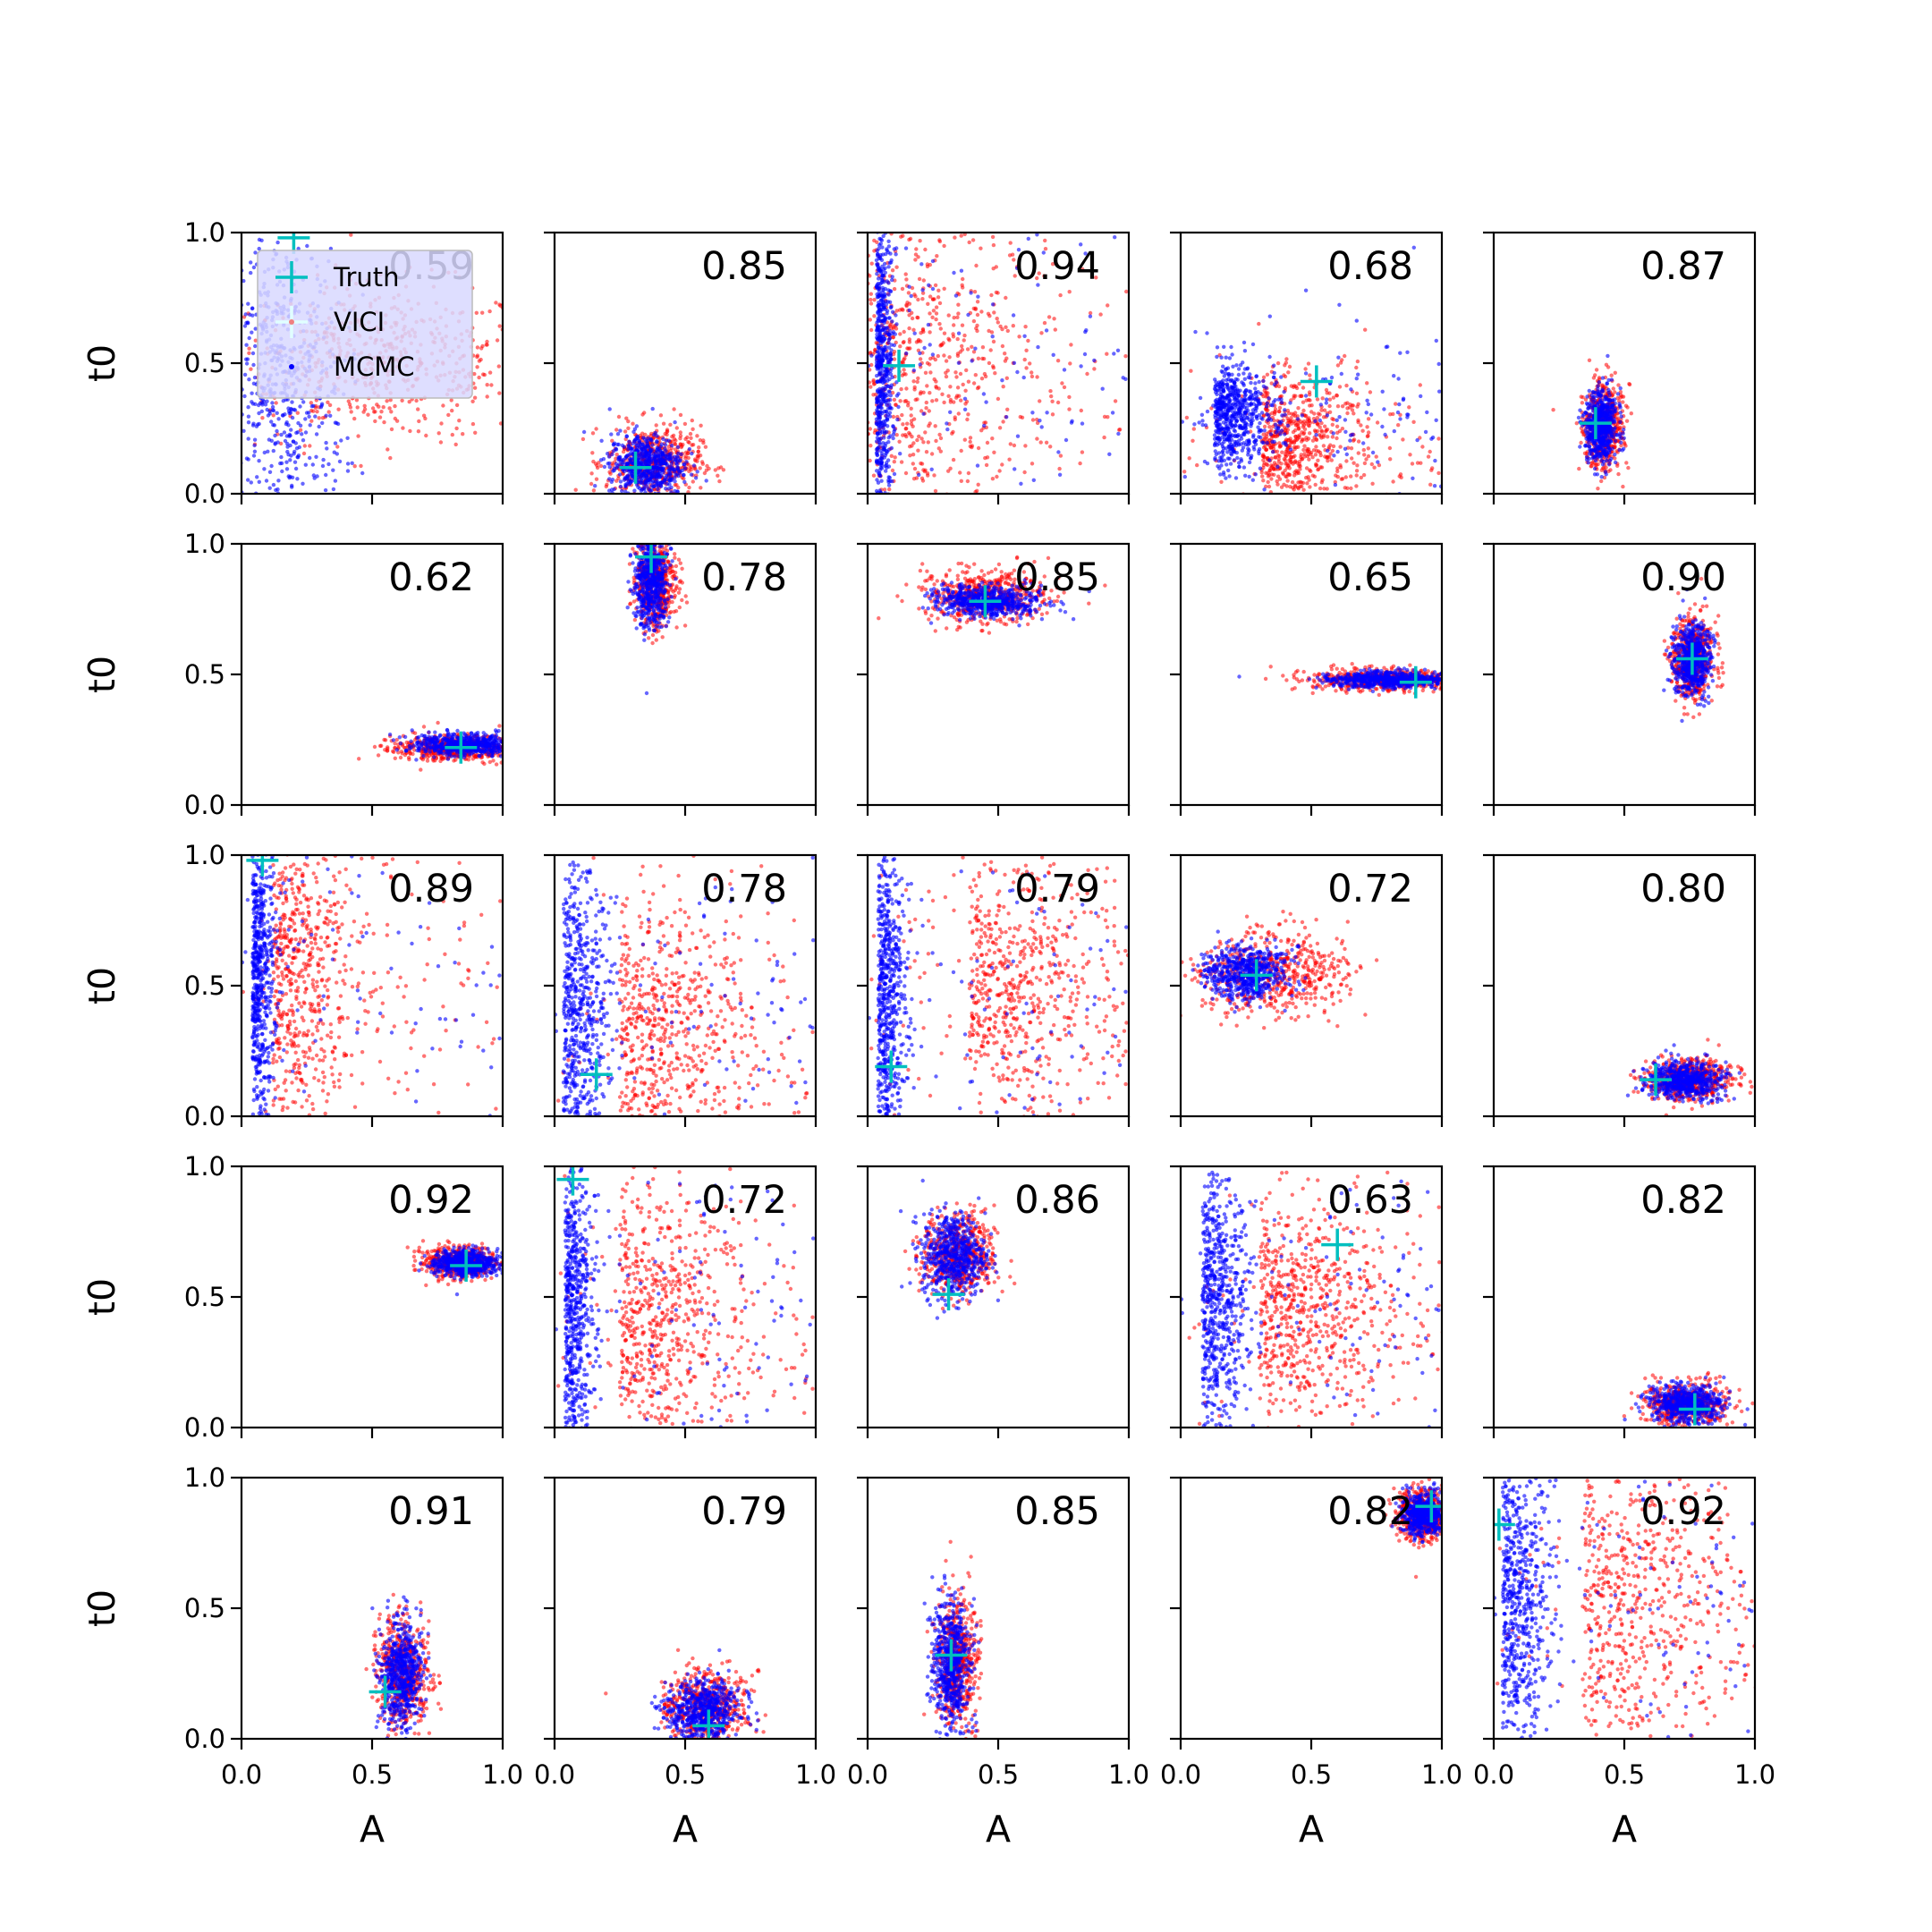 The height and width of the screenshot is (1932, 1932). What do you see at coordinates (1057, 266) in the screenshot?
I see `score-label: 0.94` at bounding box center [1057, 266].